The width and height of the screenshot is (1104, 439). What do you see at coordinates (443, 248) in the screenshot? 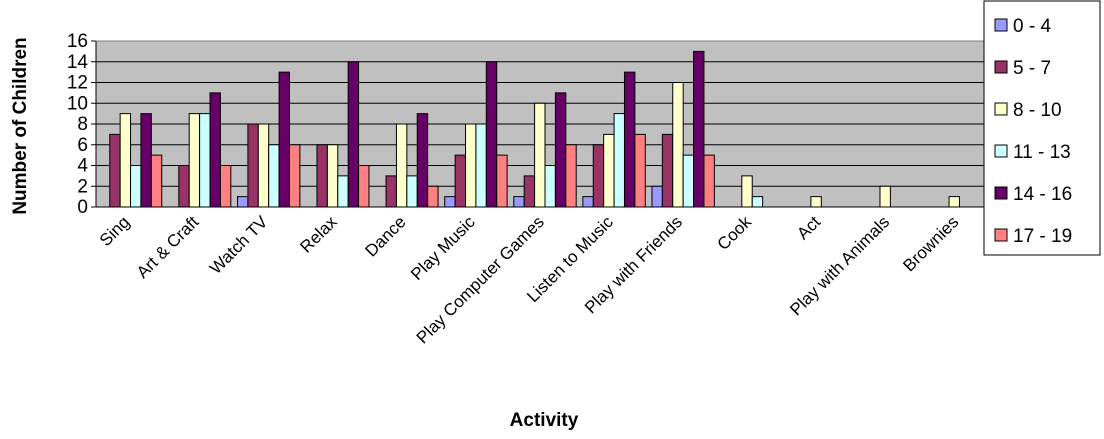
I see `x-tick-label: Play Music` at bounding box center [443, 248].